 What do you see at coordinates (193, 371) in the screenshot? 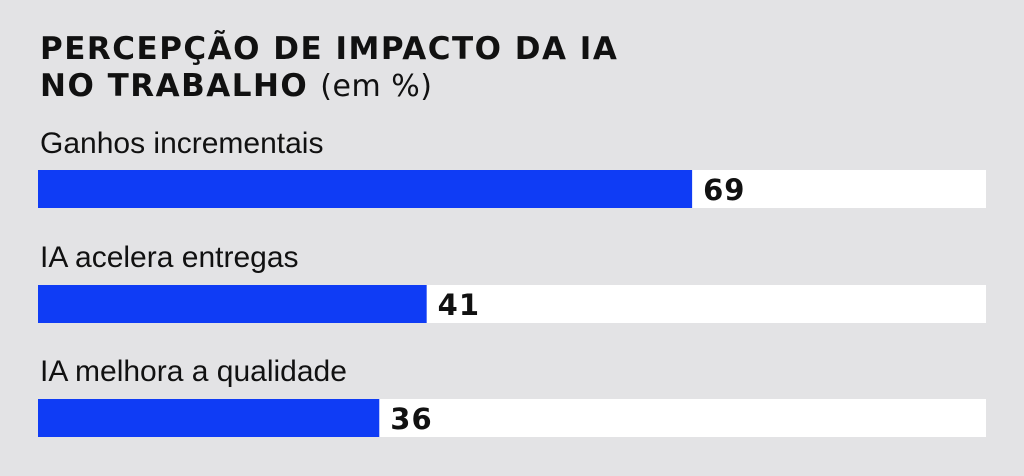
I see `category-label: IA melhora a qualidade` at bounding box center [193, 371].